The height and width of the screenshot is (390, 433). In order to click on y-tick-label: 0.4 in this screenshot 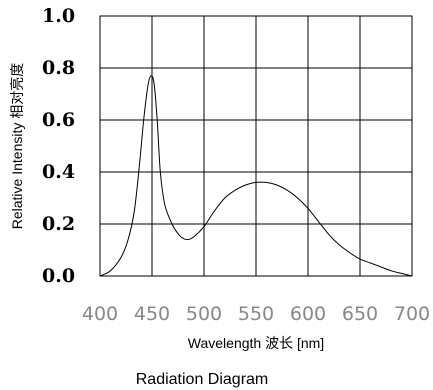, I will do `click(58, 172)`.